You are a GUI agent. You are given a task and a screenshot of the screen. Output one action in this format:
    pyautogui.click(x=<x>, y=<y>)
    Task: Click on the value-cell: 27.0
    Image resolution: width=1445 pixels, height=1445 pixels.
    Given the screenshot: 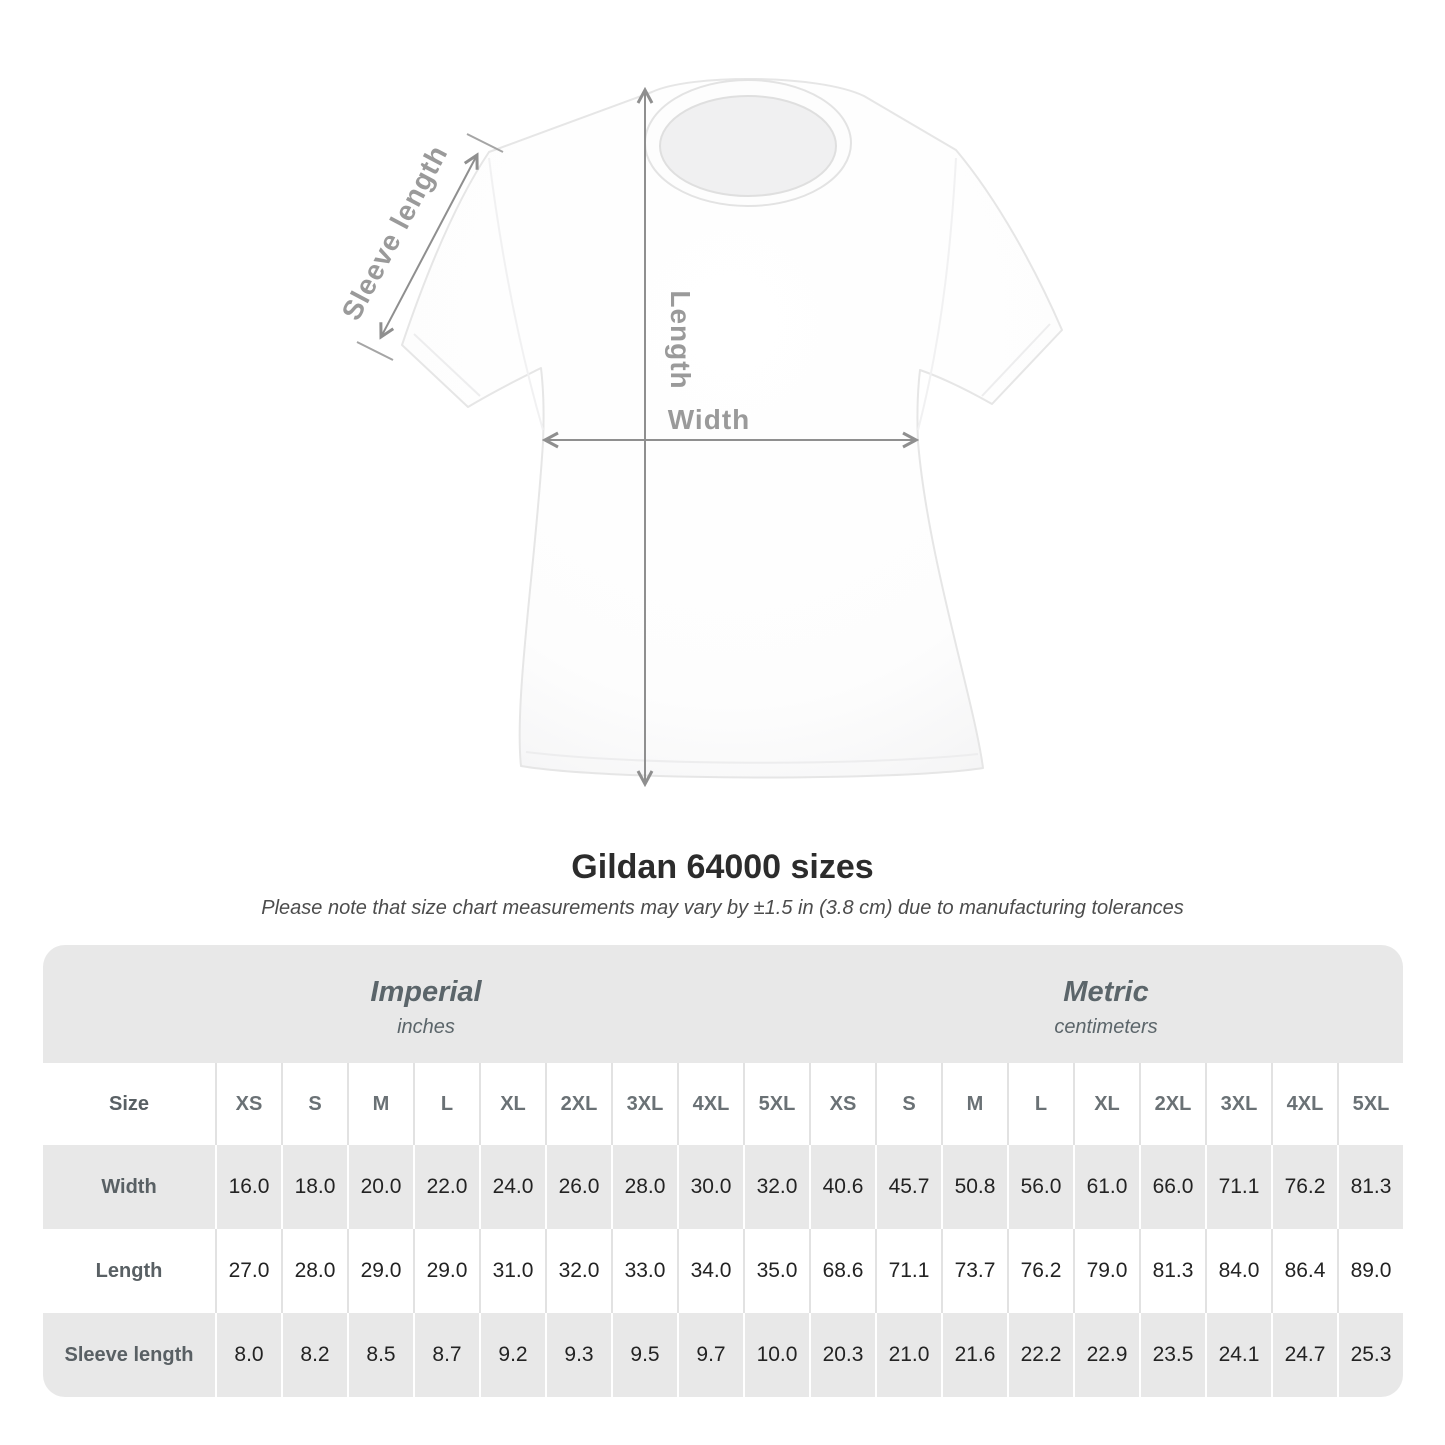 What is the action you would take?
    pyautogui.click(x=248, y=1271)
    